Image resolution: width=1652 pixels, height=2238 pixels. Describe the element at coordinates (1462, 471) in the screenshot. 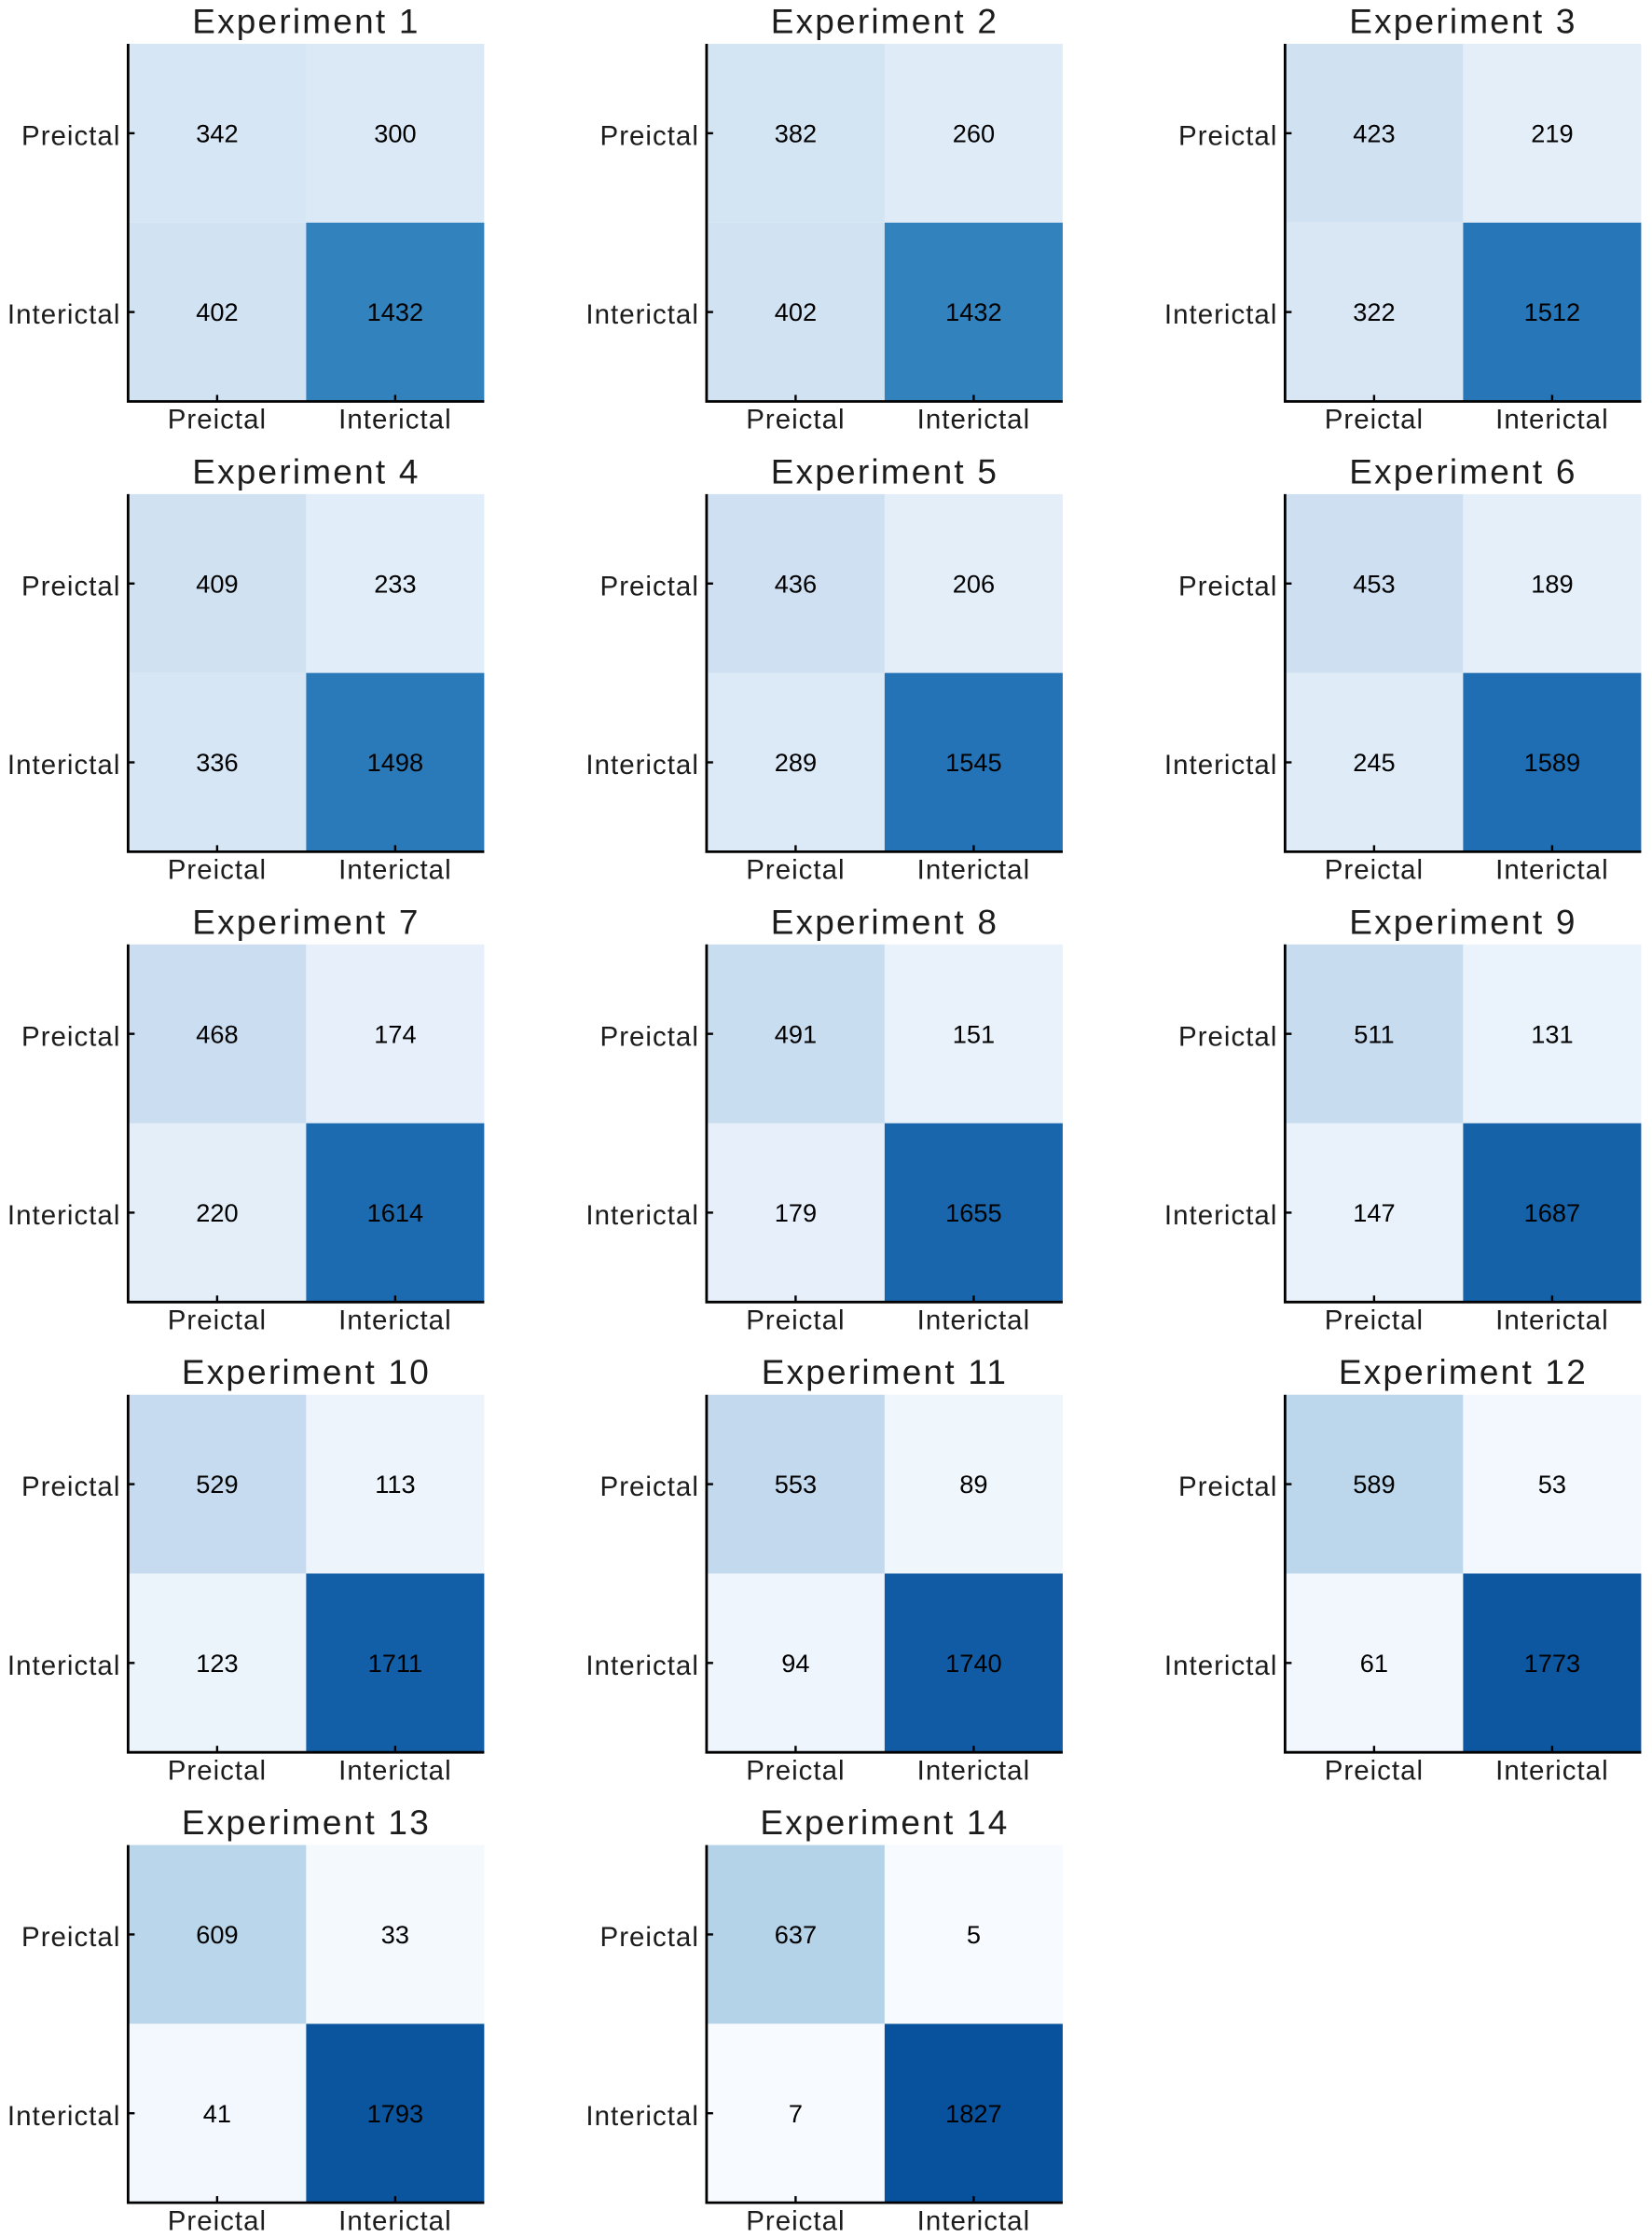

I see `svg-text: Experiment 6` at that location.